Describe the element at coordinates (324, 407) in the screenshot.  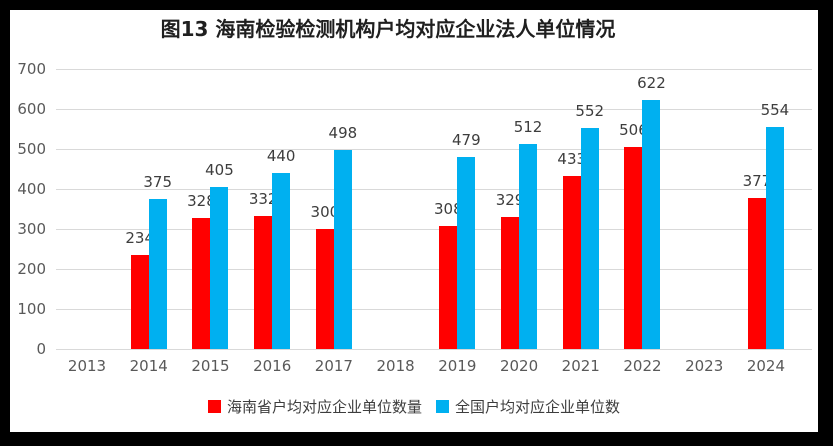
I see `legend-label-hainan: 海南省户均对应企业单位数量` at that location.